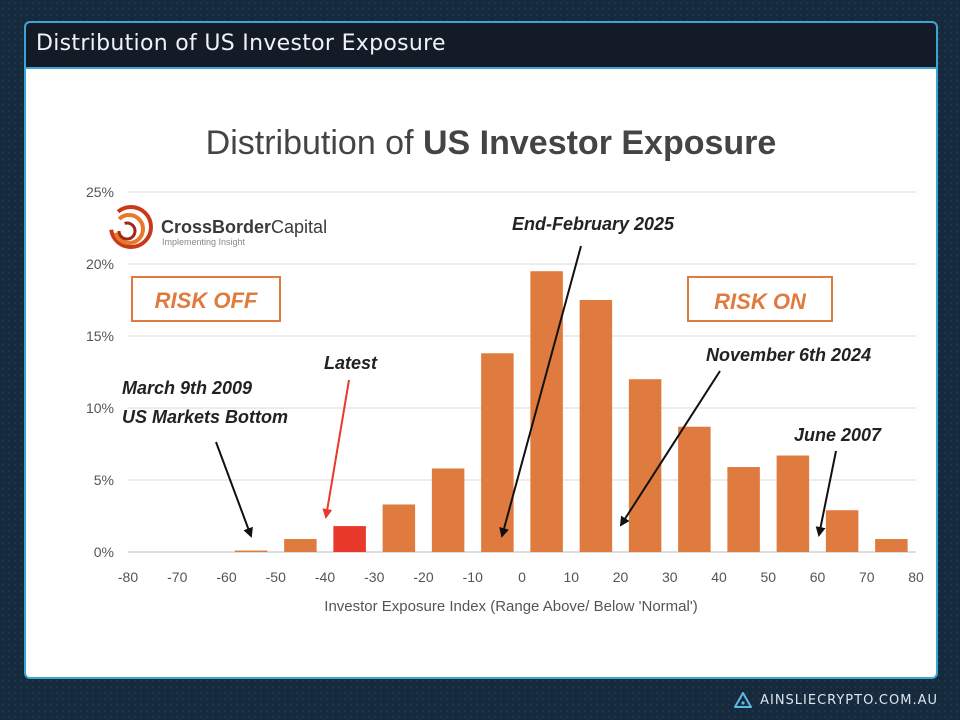 The height and width of the screenshot is (720, 960). What do you see at coordinates (838, 435) in the screenshot?
I see `annotation-text: June 2007` at bounding box center [838, 435].